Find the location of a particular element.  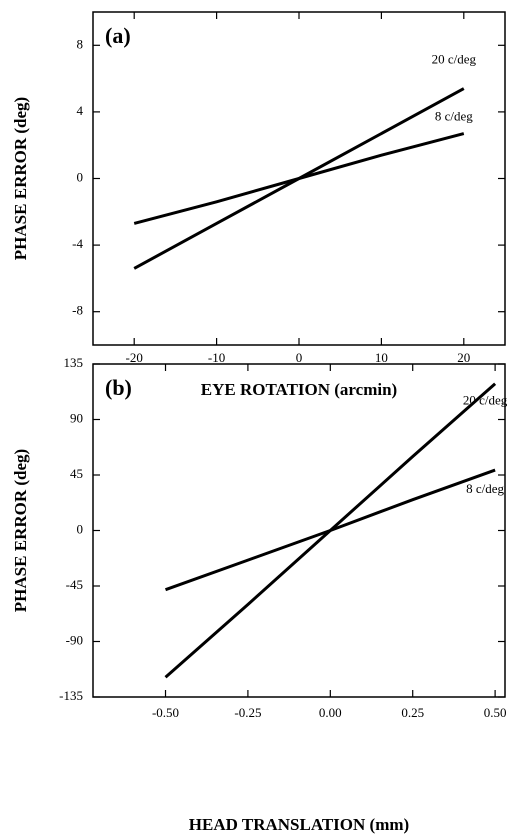

y-tick-label: -4 is located at coordinates (77, 243).